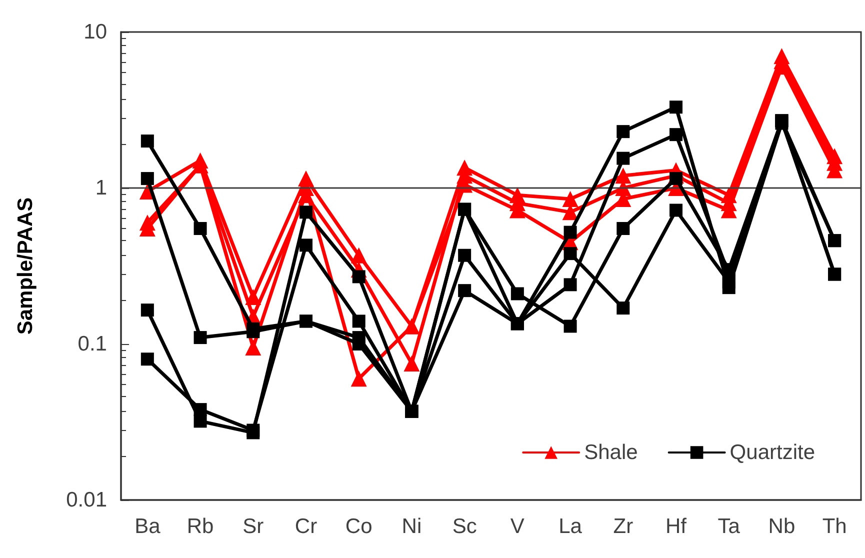  I want to click on legend-label: Quartzite, so click(773, 452).